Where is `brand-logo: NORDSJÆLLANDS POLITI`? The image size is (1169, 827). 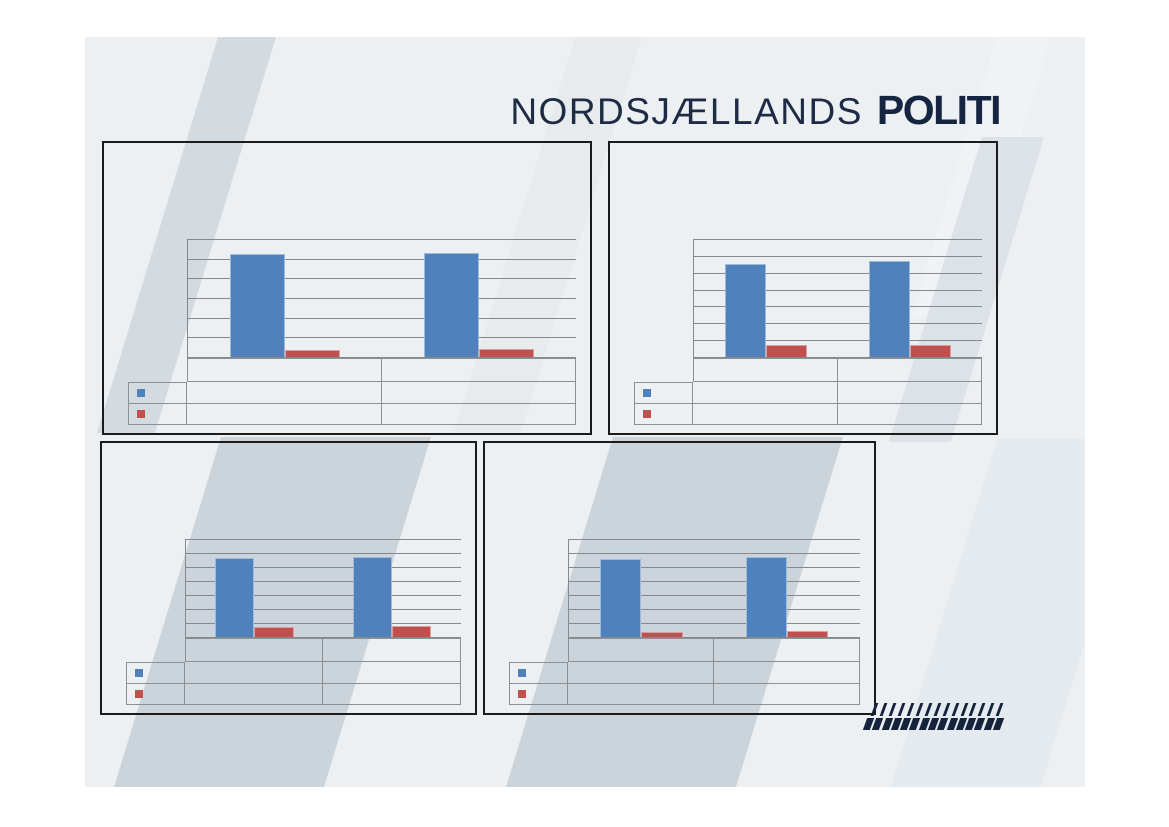
brand-logo: NORDSJÆLLANDS POLITI is located at coordinates (755, 110).